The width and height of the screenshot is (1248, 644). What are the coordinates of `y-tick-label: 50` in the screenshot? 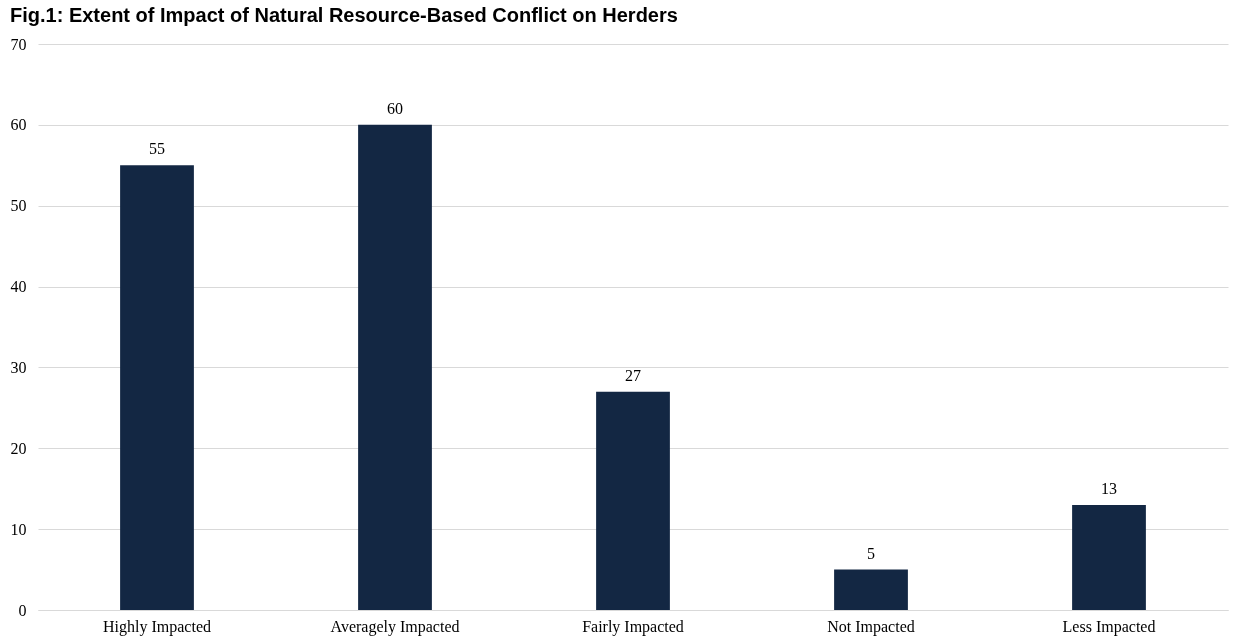 It's located at (18, 206).